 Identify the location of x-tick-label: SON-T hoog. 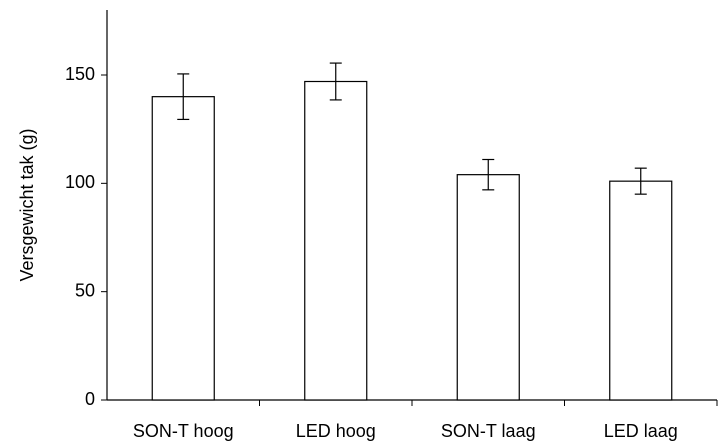
(183, 431).